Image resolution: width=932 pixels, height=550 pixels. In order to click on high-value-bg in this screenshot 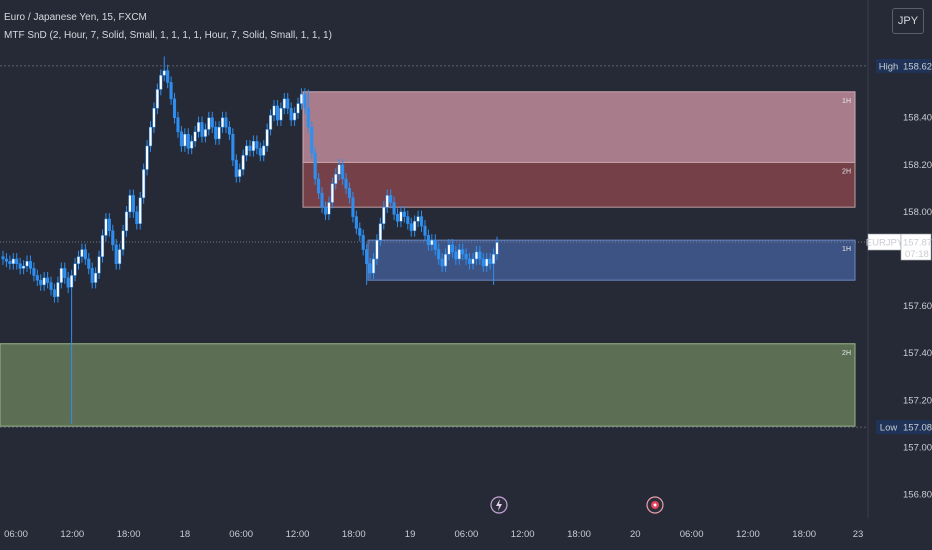, I will do `click(916, 65)`.